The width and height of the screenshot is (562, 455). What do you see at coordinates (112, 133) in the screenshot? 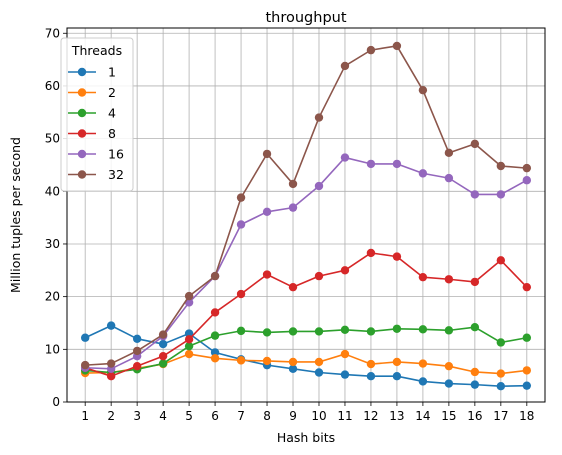
I see `legend-label: 8` at bounding box center [112, 133].